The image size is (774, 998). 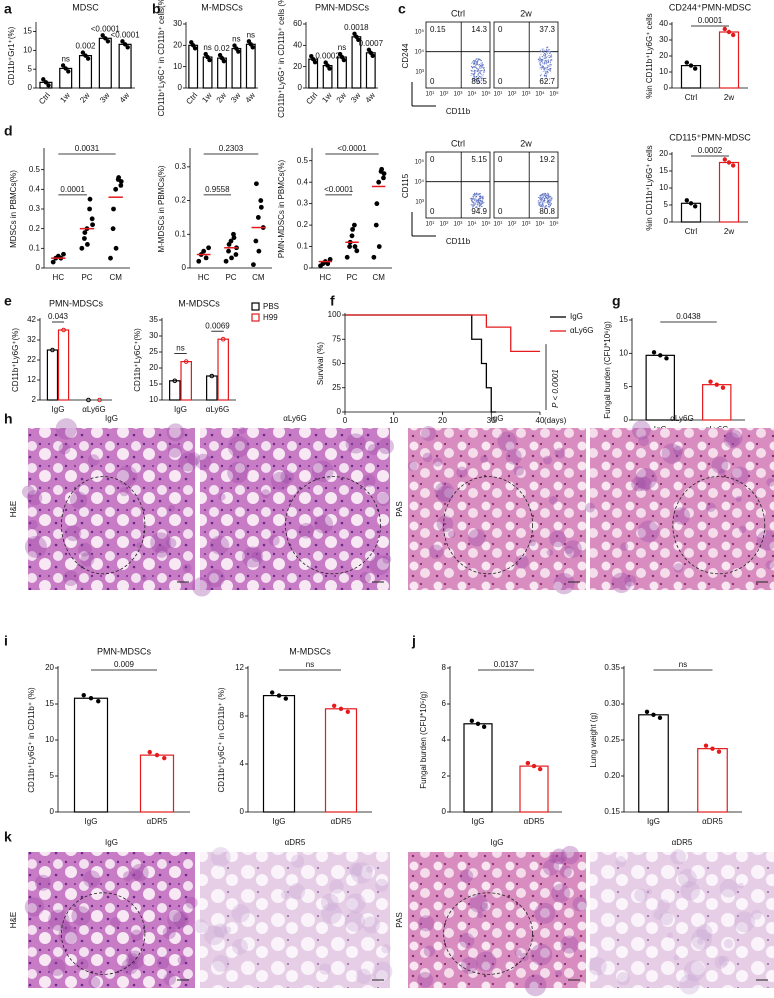 What do you see at coordinates (236, 39) in the screenshot?
I see `p-value: ns` at bounding box center [236, 39].